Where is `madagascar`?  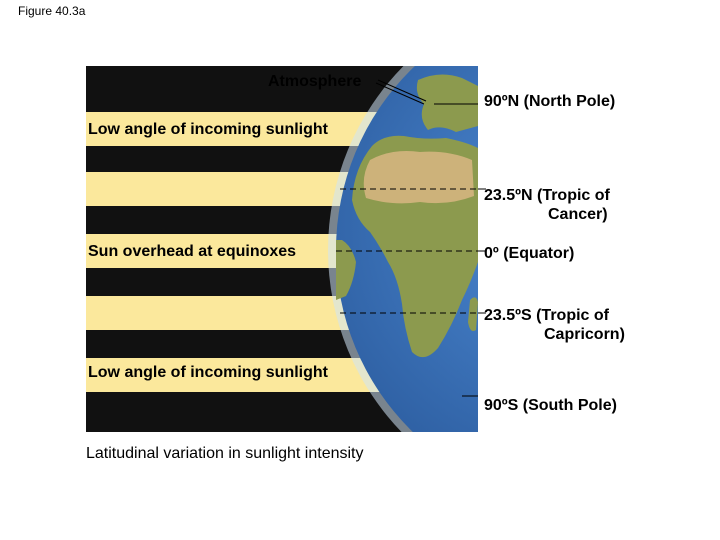
madagascar is located at coordinates (473, 314).